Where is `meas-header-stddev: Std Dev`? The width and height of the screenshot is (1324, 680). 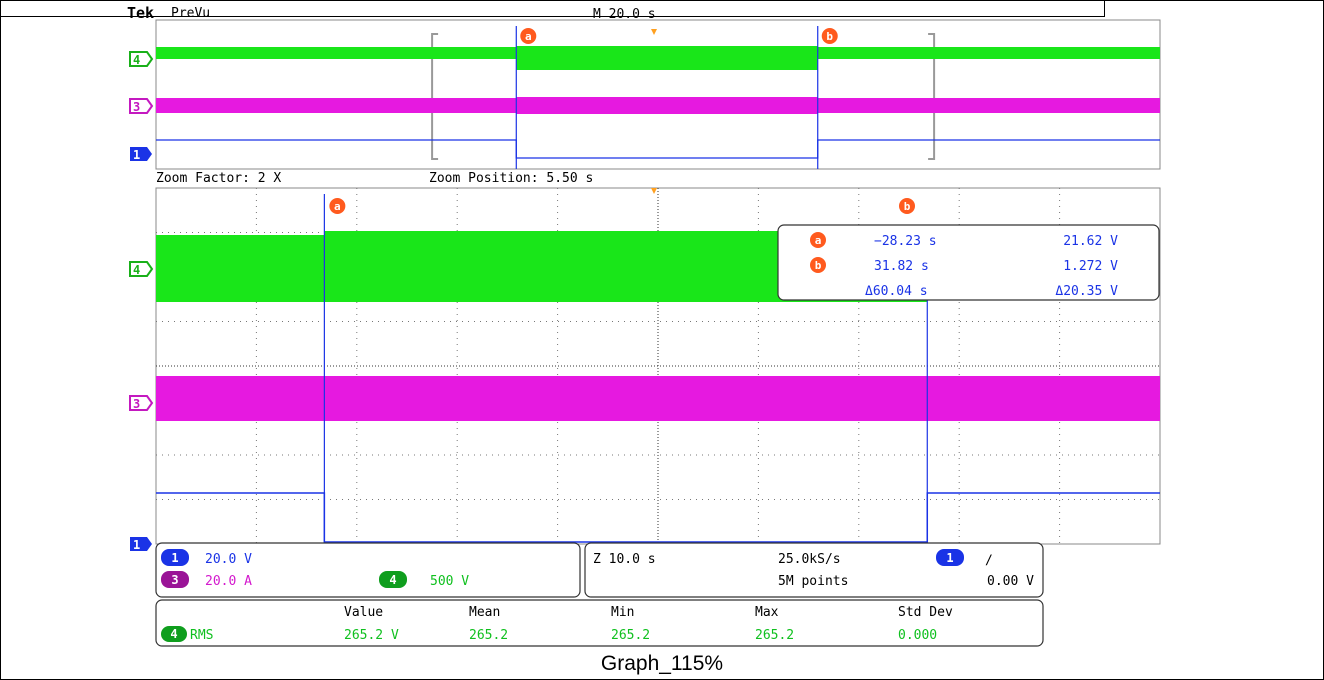
meas-header-stddev: Std Dev is located at coordinates (925, 612).